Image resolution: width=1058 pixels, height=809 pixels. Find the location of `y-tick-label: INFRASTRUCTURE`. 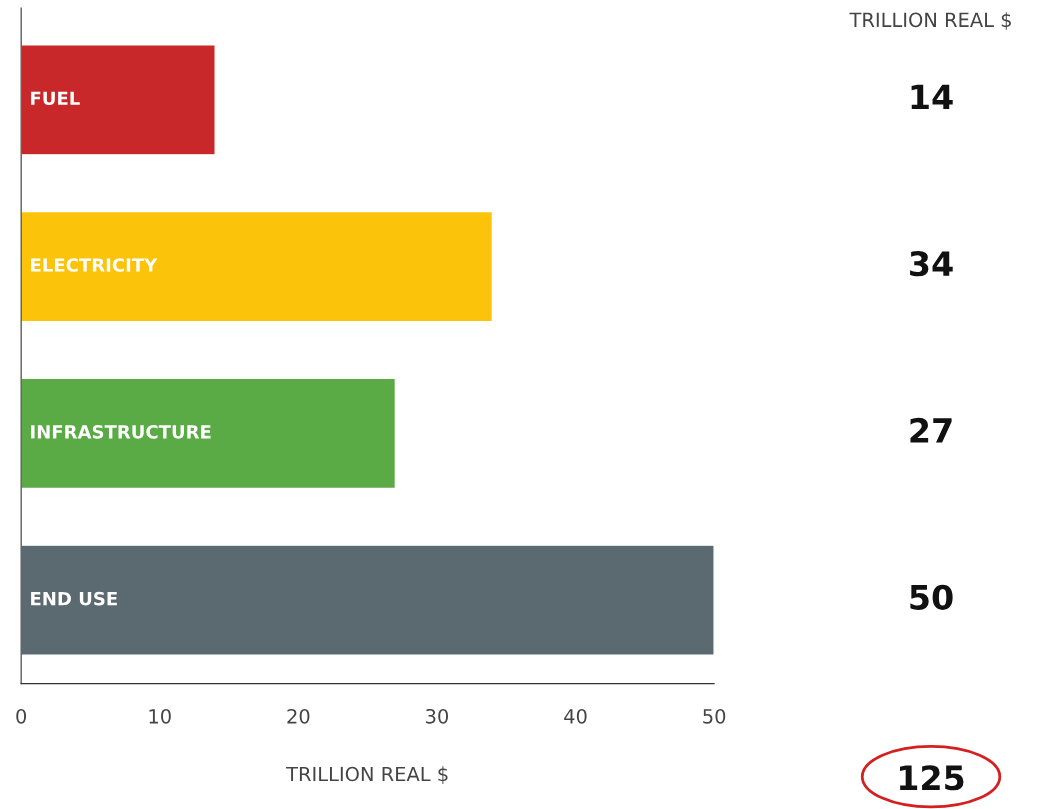

y-tick-label: INFRASTRUCTURE is located at coordinates (121, 432).